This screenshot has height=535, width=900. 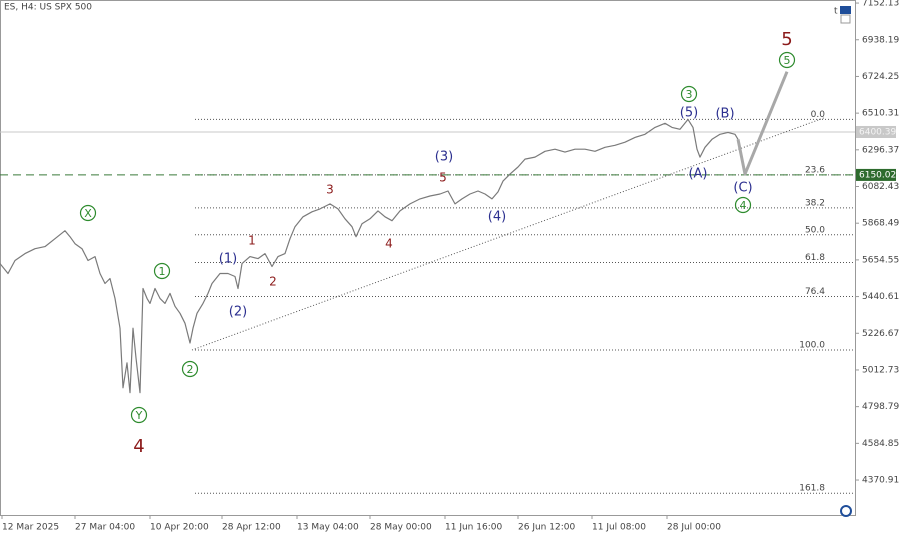 I want to click on x-tick-label: 12 Mar 2025, so click(x=30, y=528).